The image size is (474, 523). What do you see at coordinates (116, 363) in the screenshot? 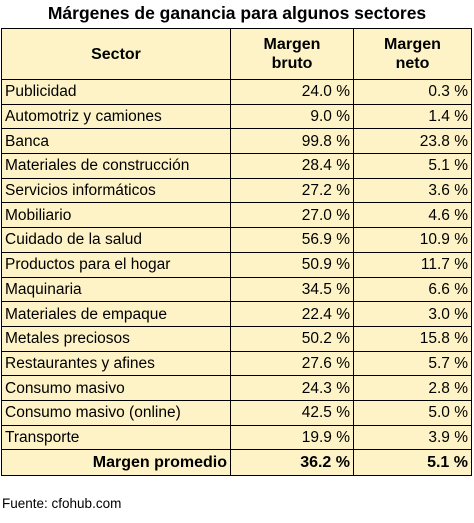
I see `sector-cell: Restaurantes y afines` at bounding box center [116, 363].